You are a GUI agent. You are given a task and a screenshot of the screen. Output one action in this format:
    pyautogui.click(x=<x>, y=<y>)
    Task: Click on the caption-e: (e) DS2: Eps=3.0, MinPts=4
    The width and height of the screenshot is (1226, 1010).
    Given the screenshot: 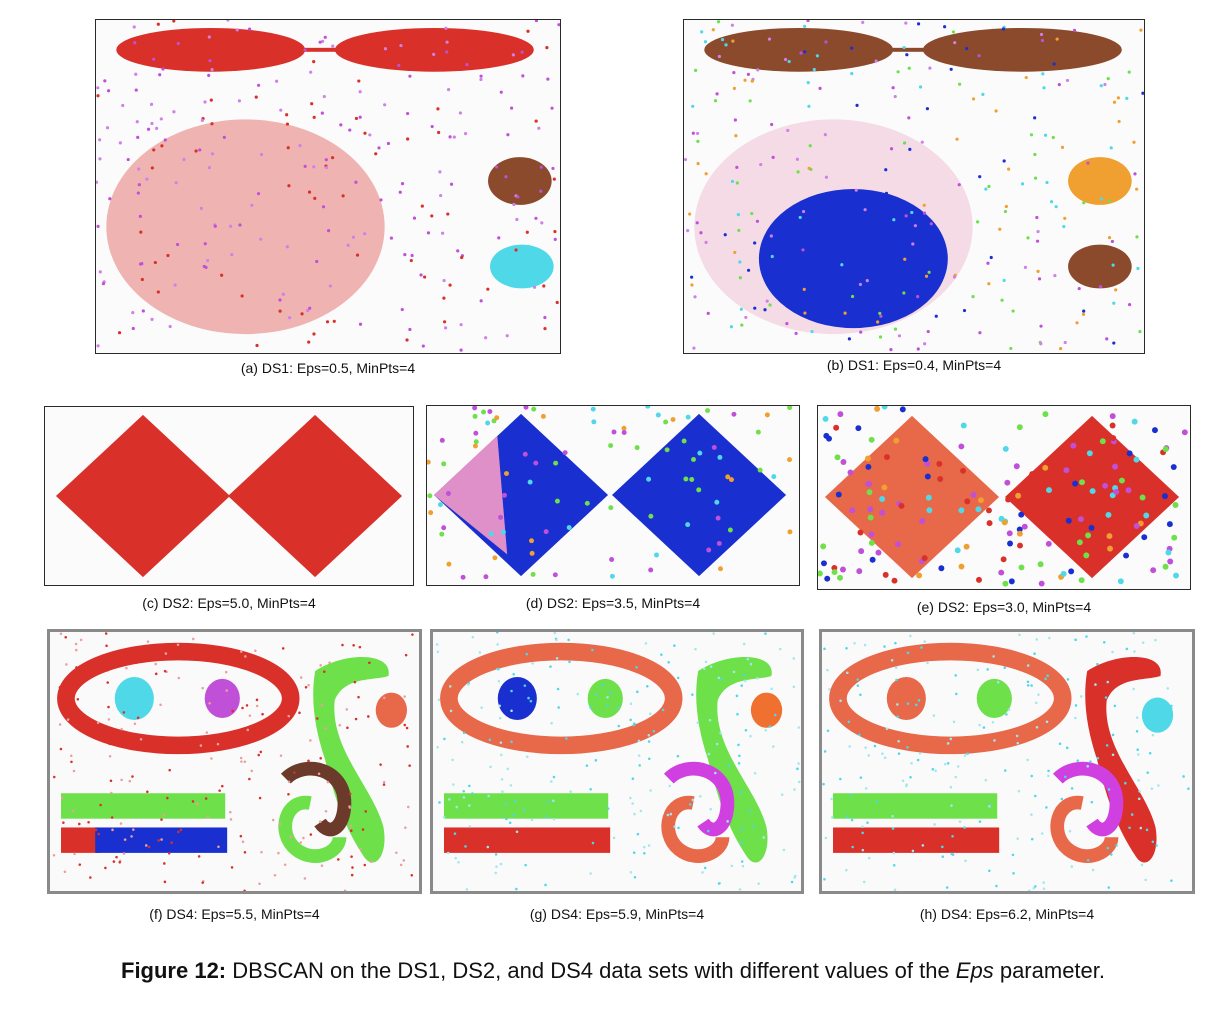 What is the action you would take?
    pyautogui.click(x=1004, y=607)
    